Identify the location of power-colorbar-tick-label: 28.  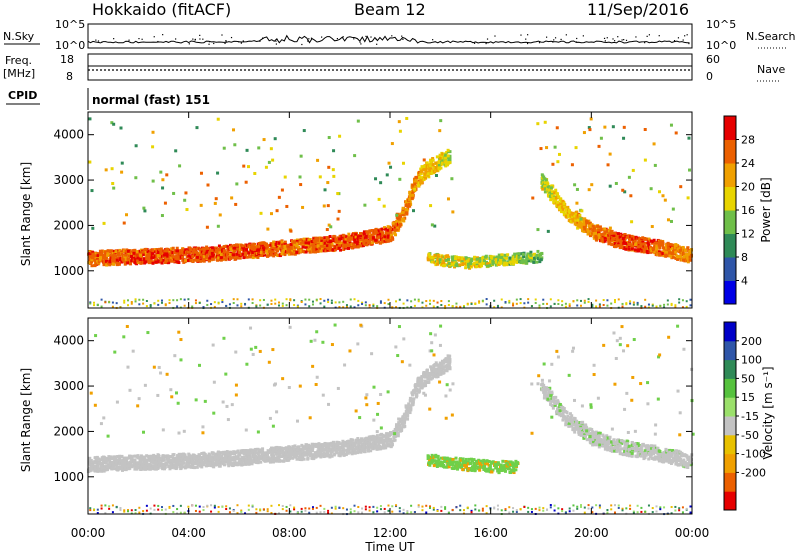
(748, 140).